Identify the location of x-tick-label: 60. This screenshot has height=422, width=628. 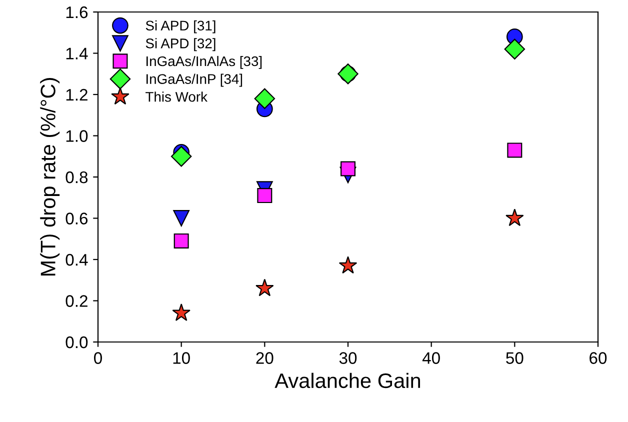
(598, 358).